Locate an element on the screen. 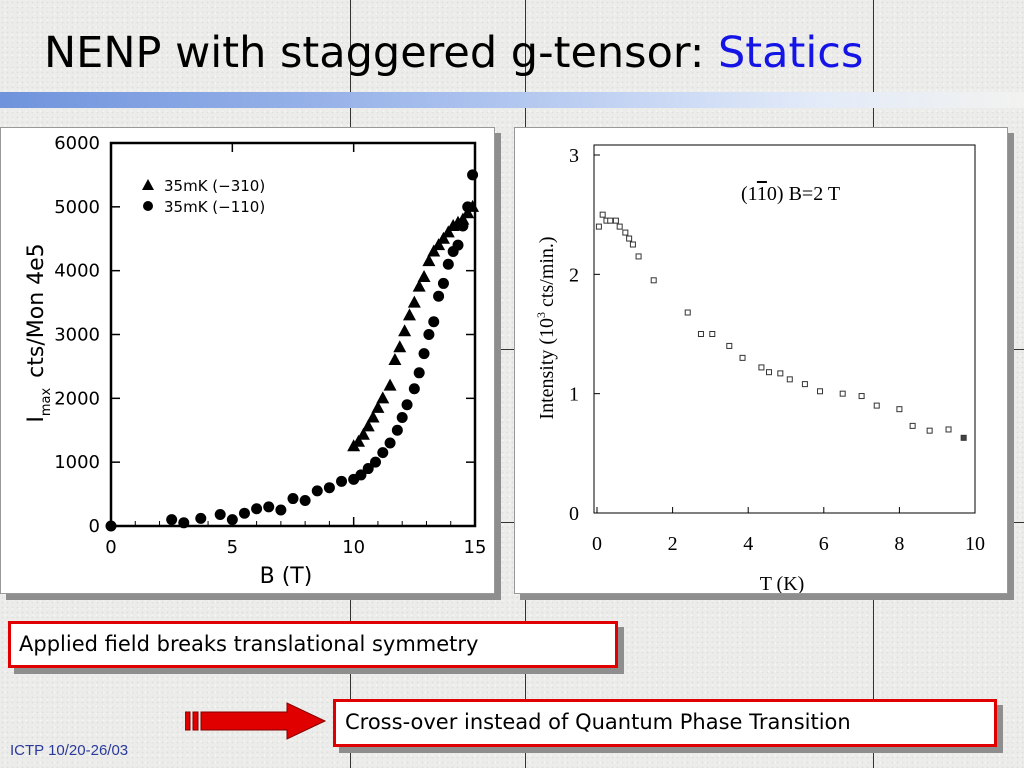 This screenshot has width=1024, height=768. footer-text: ICTP 10/20-26/03 is located at coordinates (69, 750).